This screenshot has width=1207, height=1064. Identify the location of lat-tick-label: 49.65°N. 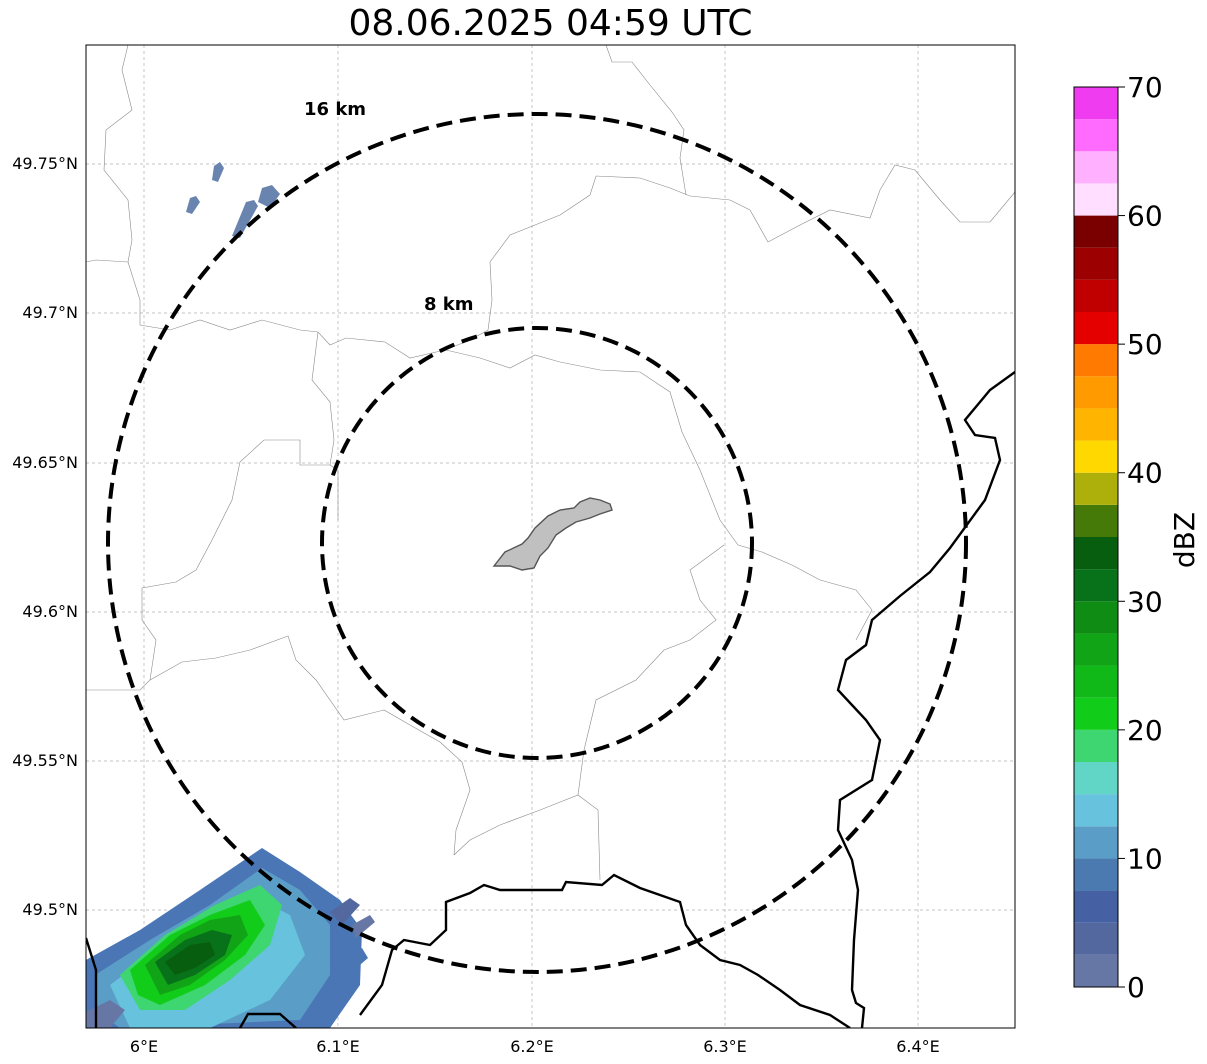
(45, 462).